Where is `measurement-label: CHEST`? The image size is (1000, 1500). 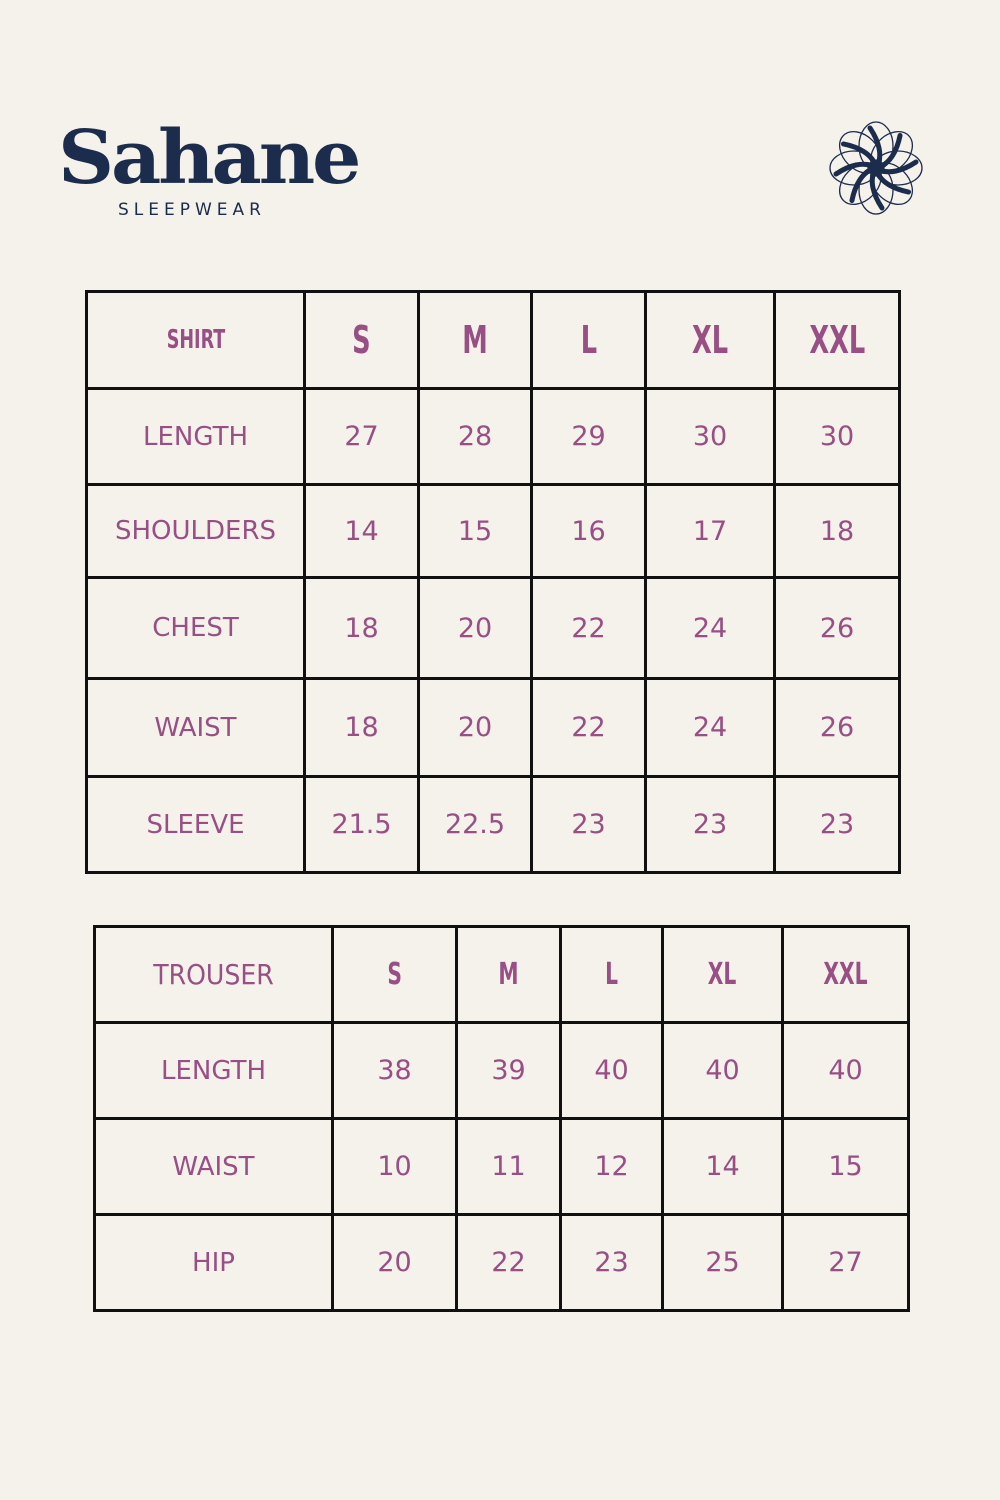
measurement-label: CHEST is located at coordinates (195, 628).